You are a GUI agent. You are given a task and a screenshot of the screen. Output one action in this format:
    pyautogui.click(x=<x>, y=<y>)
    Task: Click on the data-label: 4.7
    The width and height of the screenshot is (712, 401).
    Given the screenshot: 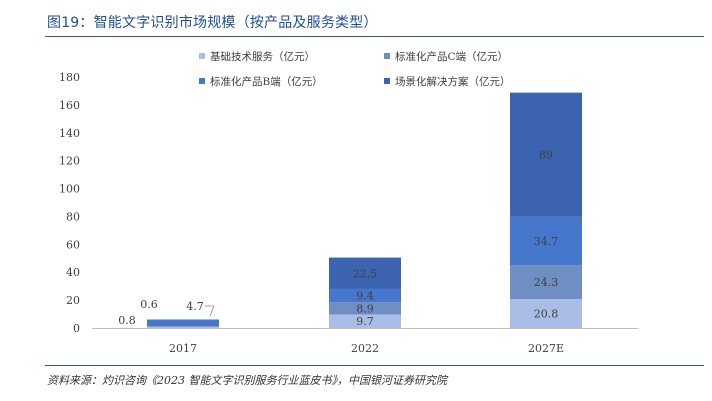 What is the action you would take?
    pyautogui.click(x=195, y=306)
    